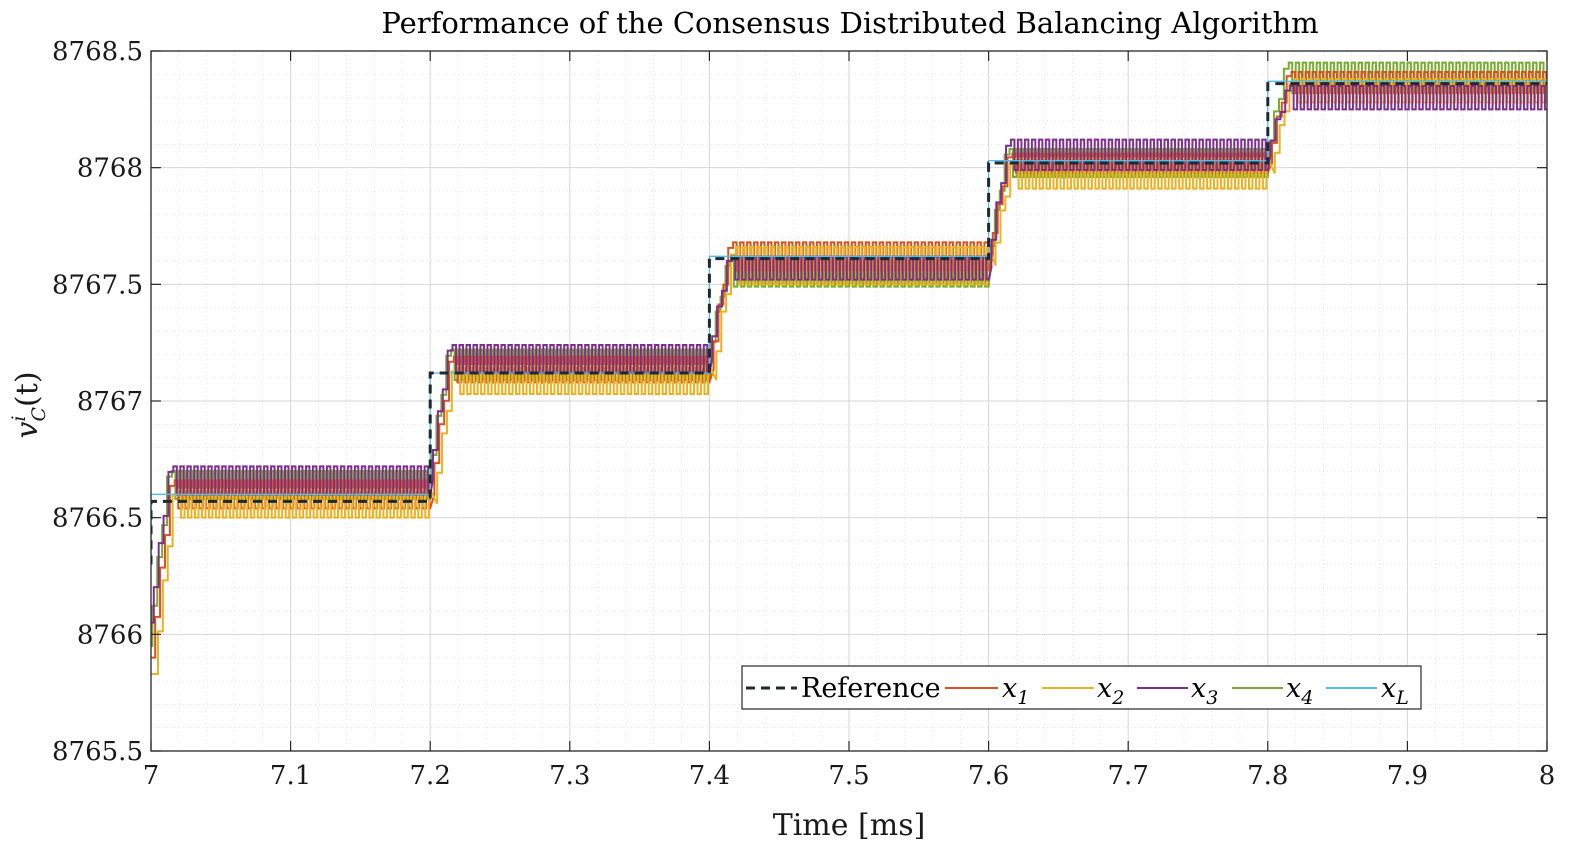 This screenshot has width=1586, height=857. Describe the element at coordinates (290, 776) in the screenshot. I see `x-tick-label: 7.1` at that location.